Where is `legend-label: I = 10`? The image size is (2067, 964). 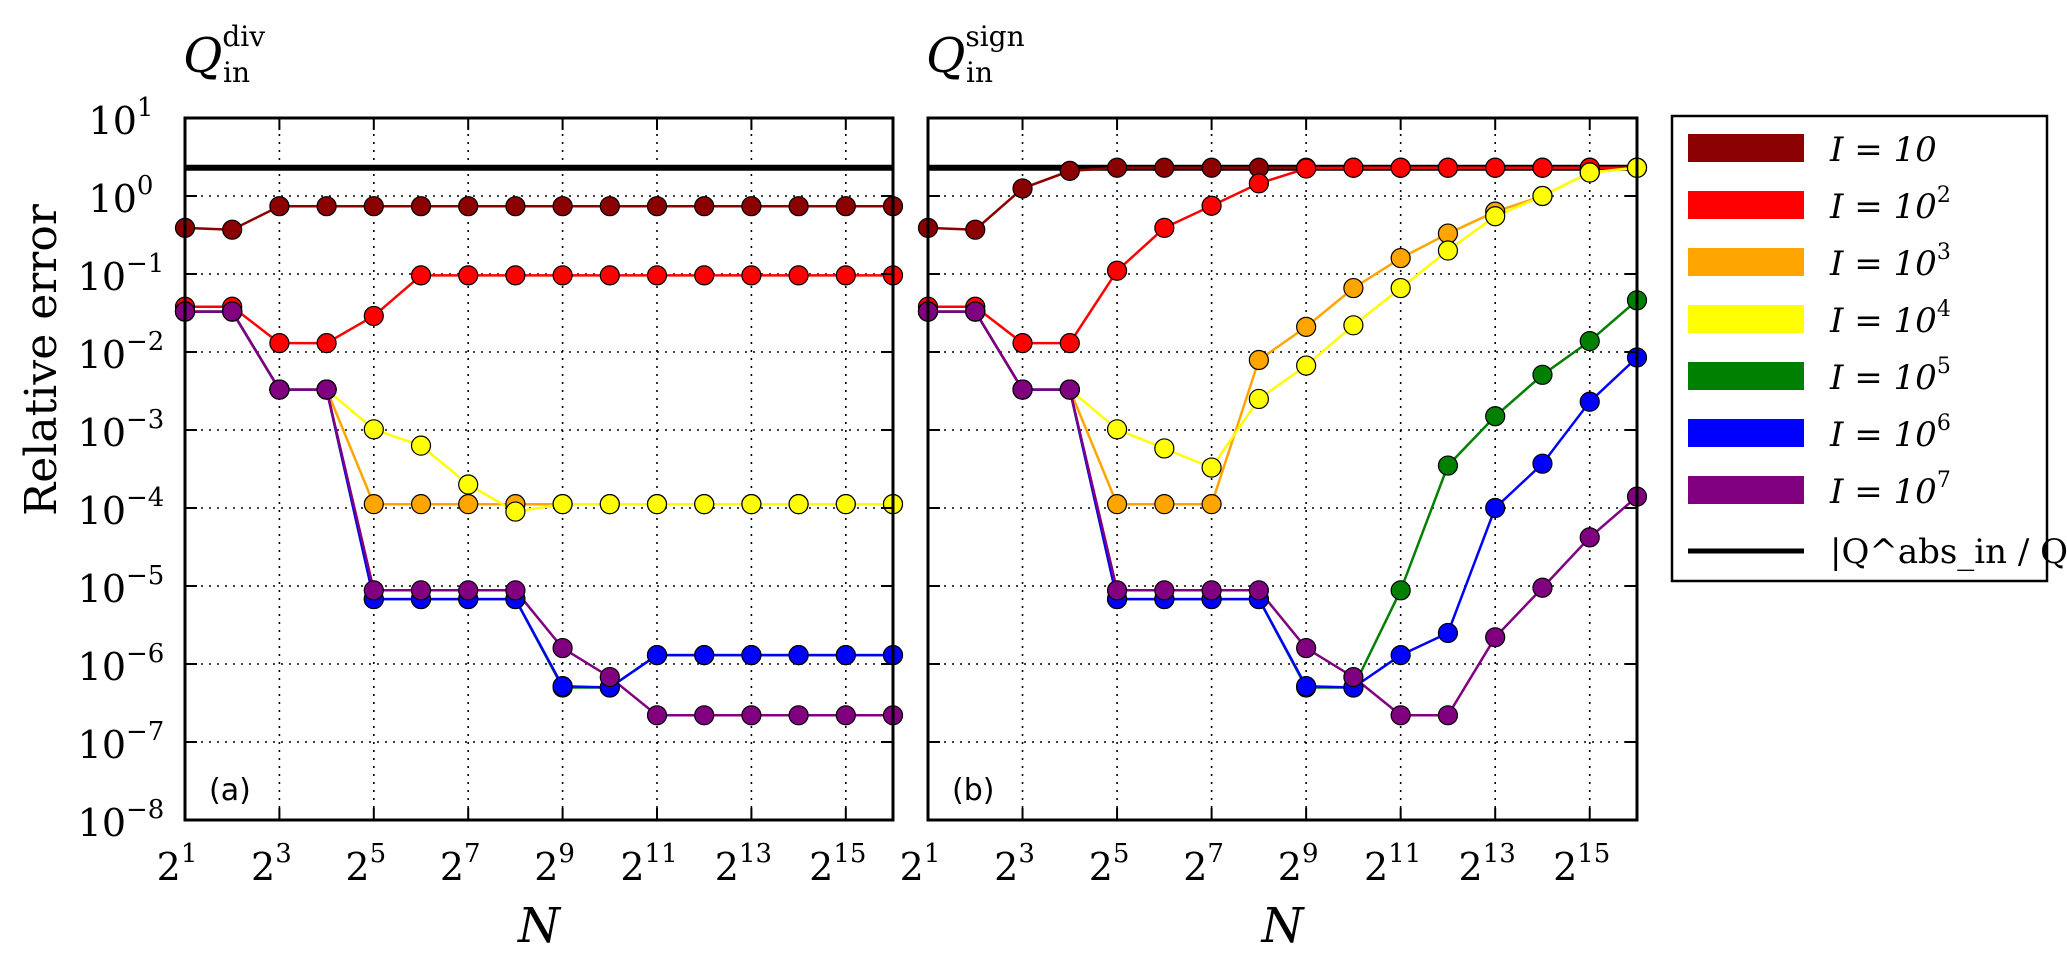 legend-label: I = 10 is located at coordinates (1883, 150).